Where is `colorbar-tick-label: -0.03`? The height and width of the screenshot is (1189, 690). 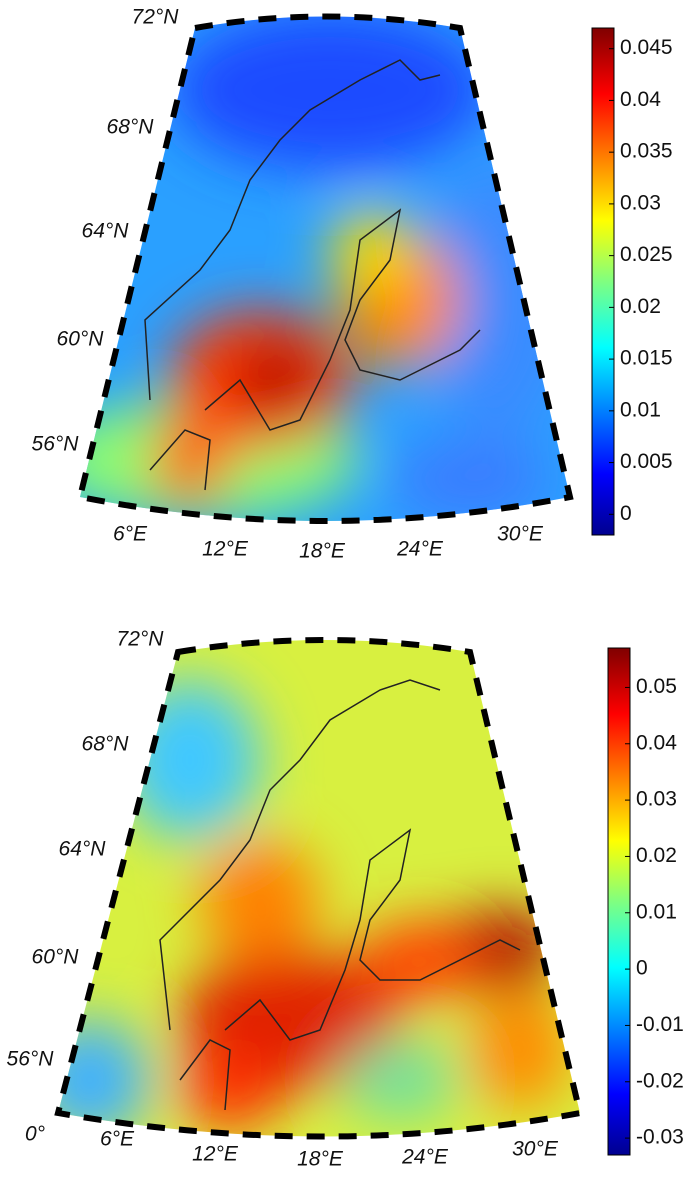 colorbar-tick-label: -0.03 is located at coordinates (660, 1137).